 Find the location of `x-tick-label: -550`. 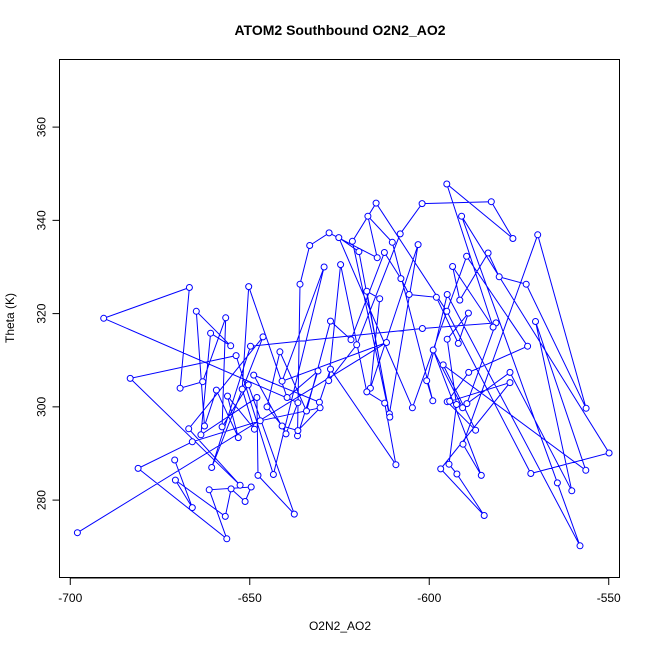

x-tick-label: -550 is located at coordinates (609, 598).